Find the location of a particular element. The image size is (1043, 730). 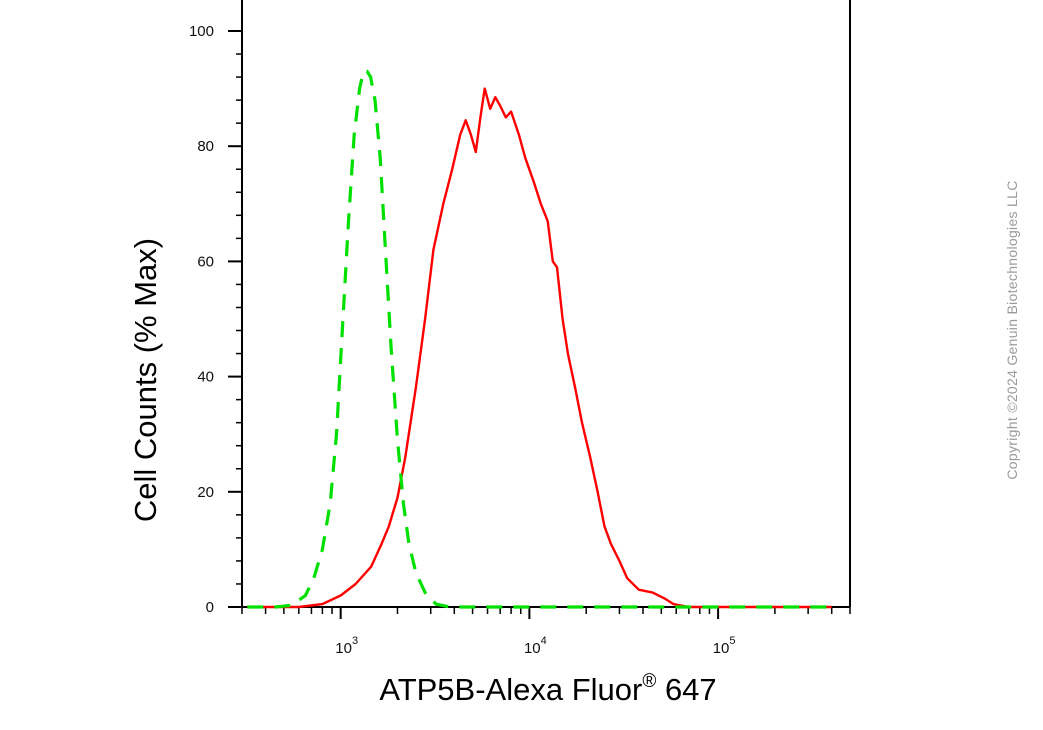

x-tick-label: 10³ is located at coordinates (346, 646).